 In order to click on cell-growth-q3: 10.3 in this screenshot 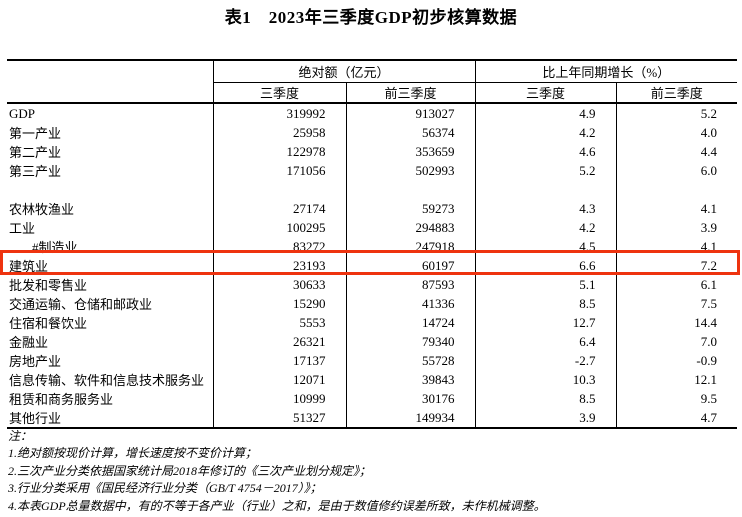, I will do `click(545, 379)`.